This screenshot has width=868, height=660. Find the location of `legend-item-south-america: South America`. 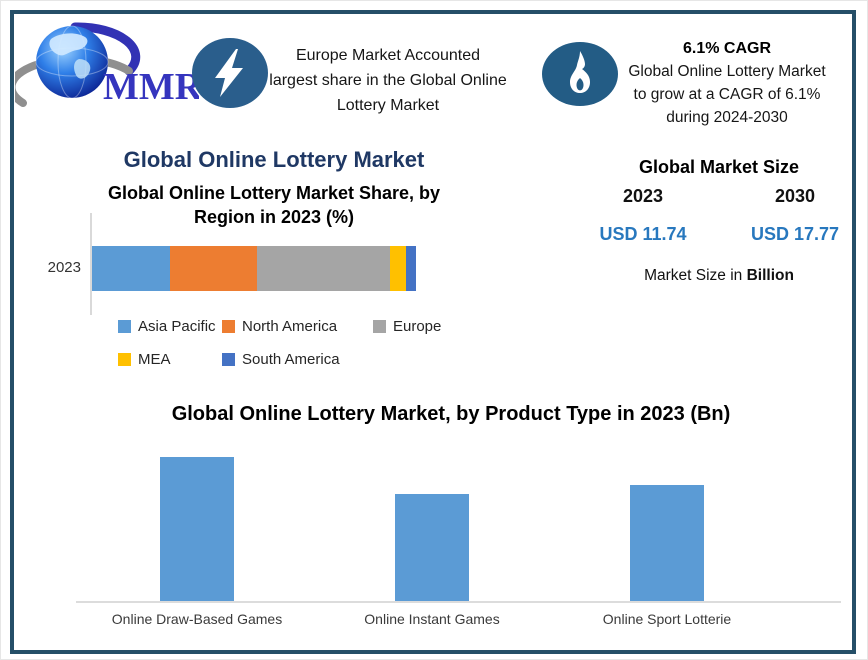

legend-item-south-america: South America is located at coordinates (297, 359).